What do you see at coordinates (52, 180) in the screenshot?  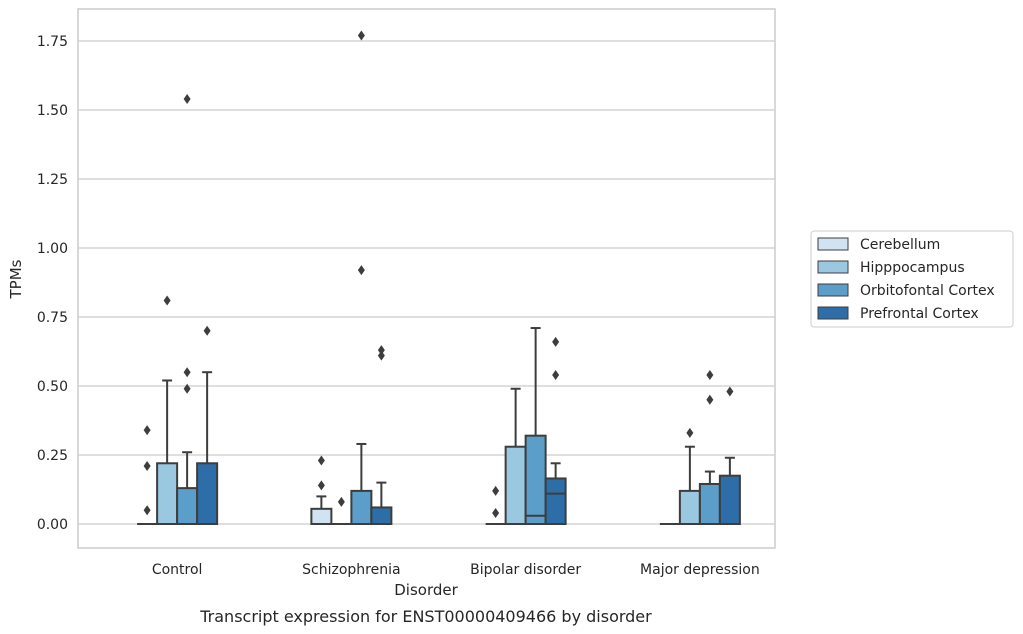 I see `y-tick-label: 1.25` at bounding box center [52, 180].